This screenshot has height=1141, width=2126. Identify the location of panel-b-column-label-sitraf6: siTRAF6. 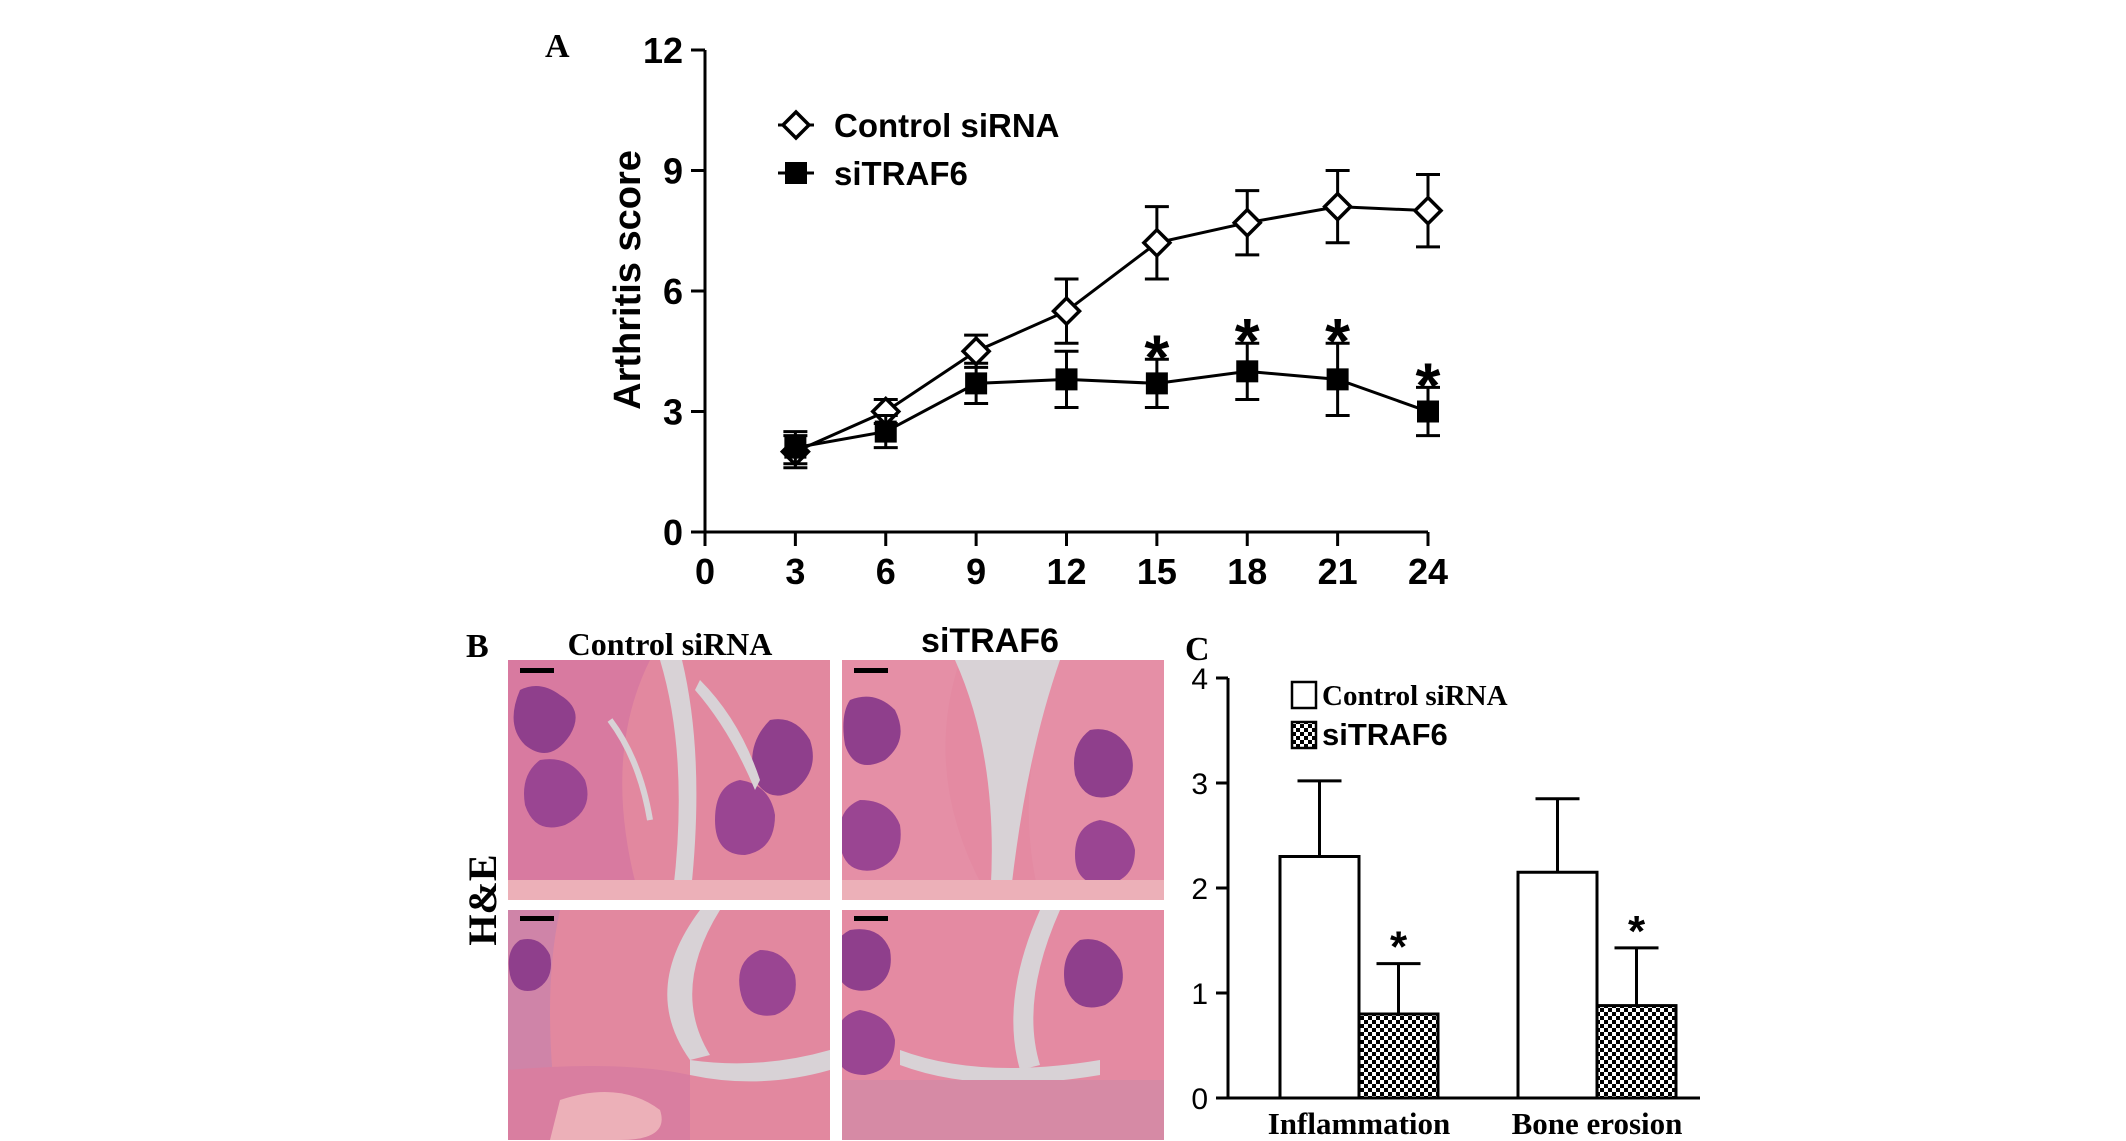
(990, 641).